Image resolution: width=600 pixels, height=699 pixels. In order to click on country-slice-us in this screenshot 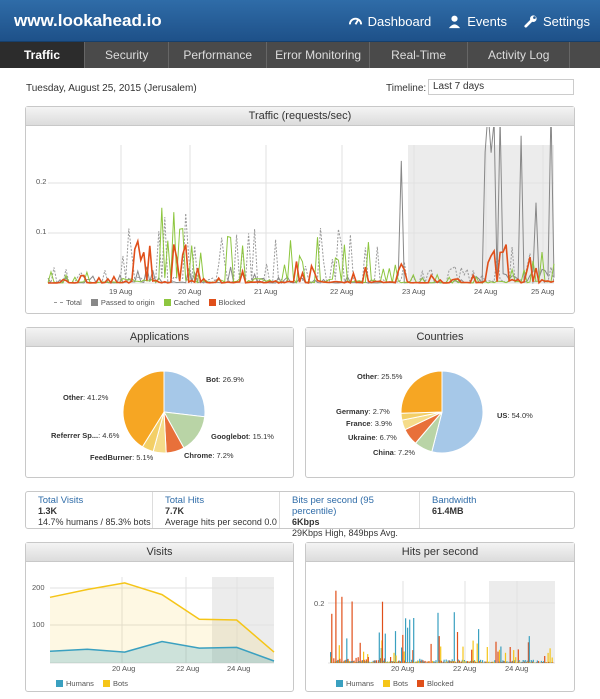, I will do `click(457, 412)`.